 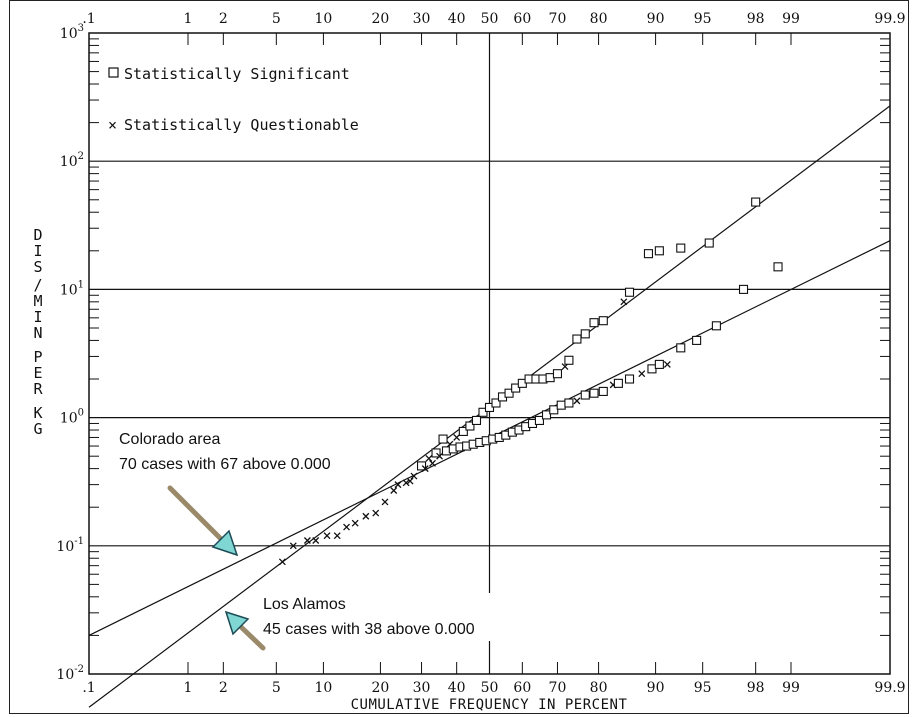 I want to click on x-tick-label-bottom: 20, so click(x=381, y=688).